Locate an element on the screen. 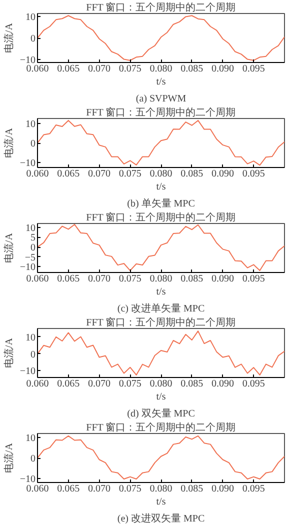 The image size is (296, 527). y-tick-label: 5 is located at coordinates (33, 238).